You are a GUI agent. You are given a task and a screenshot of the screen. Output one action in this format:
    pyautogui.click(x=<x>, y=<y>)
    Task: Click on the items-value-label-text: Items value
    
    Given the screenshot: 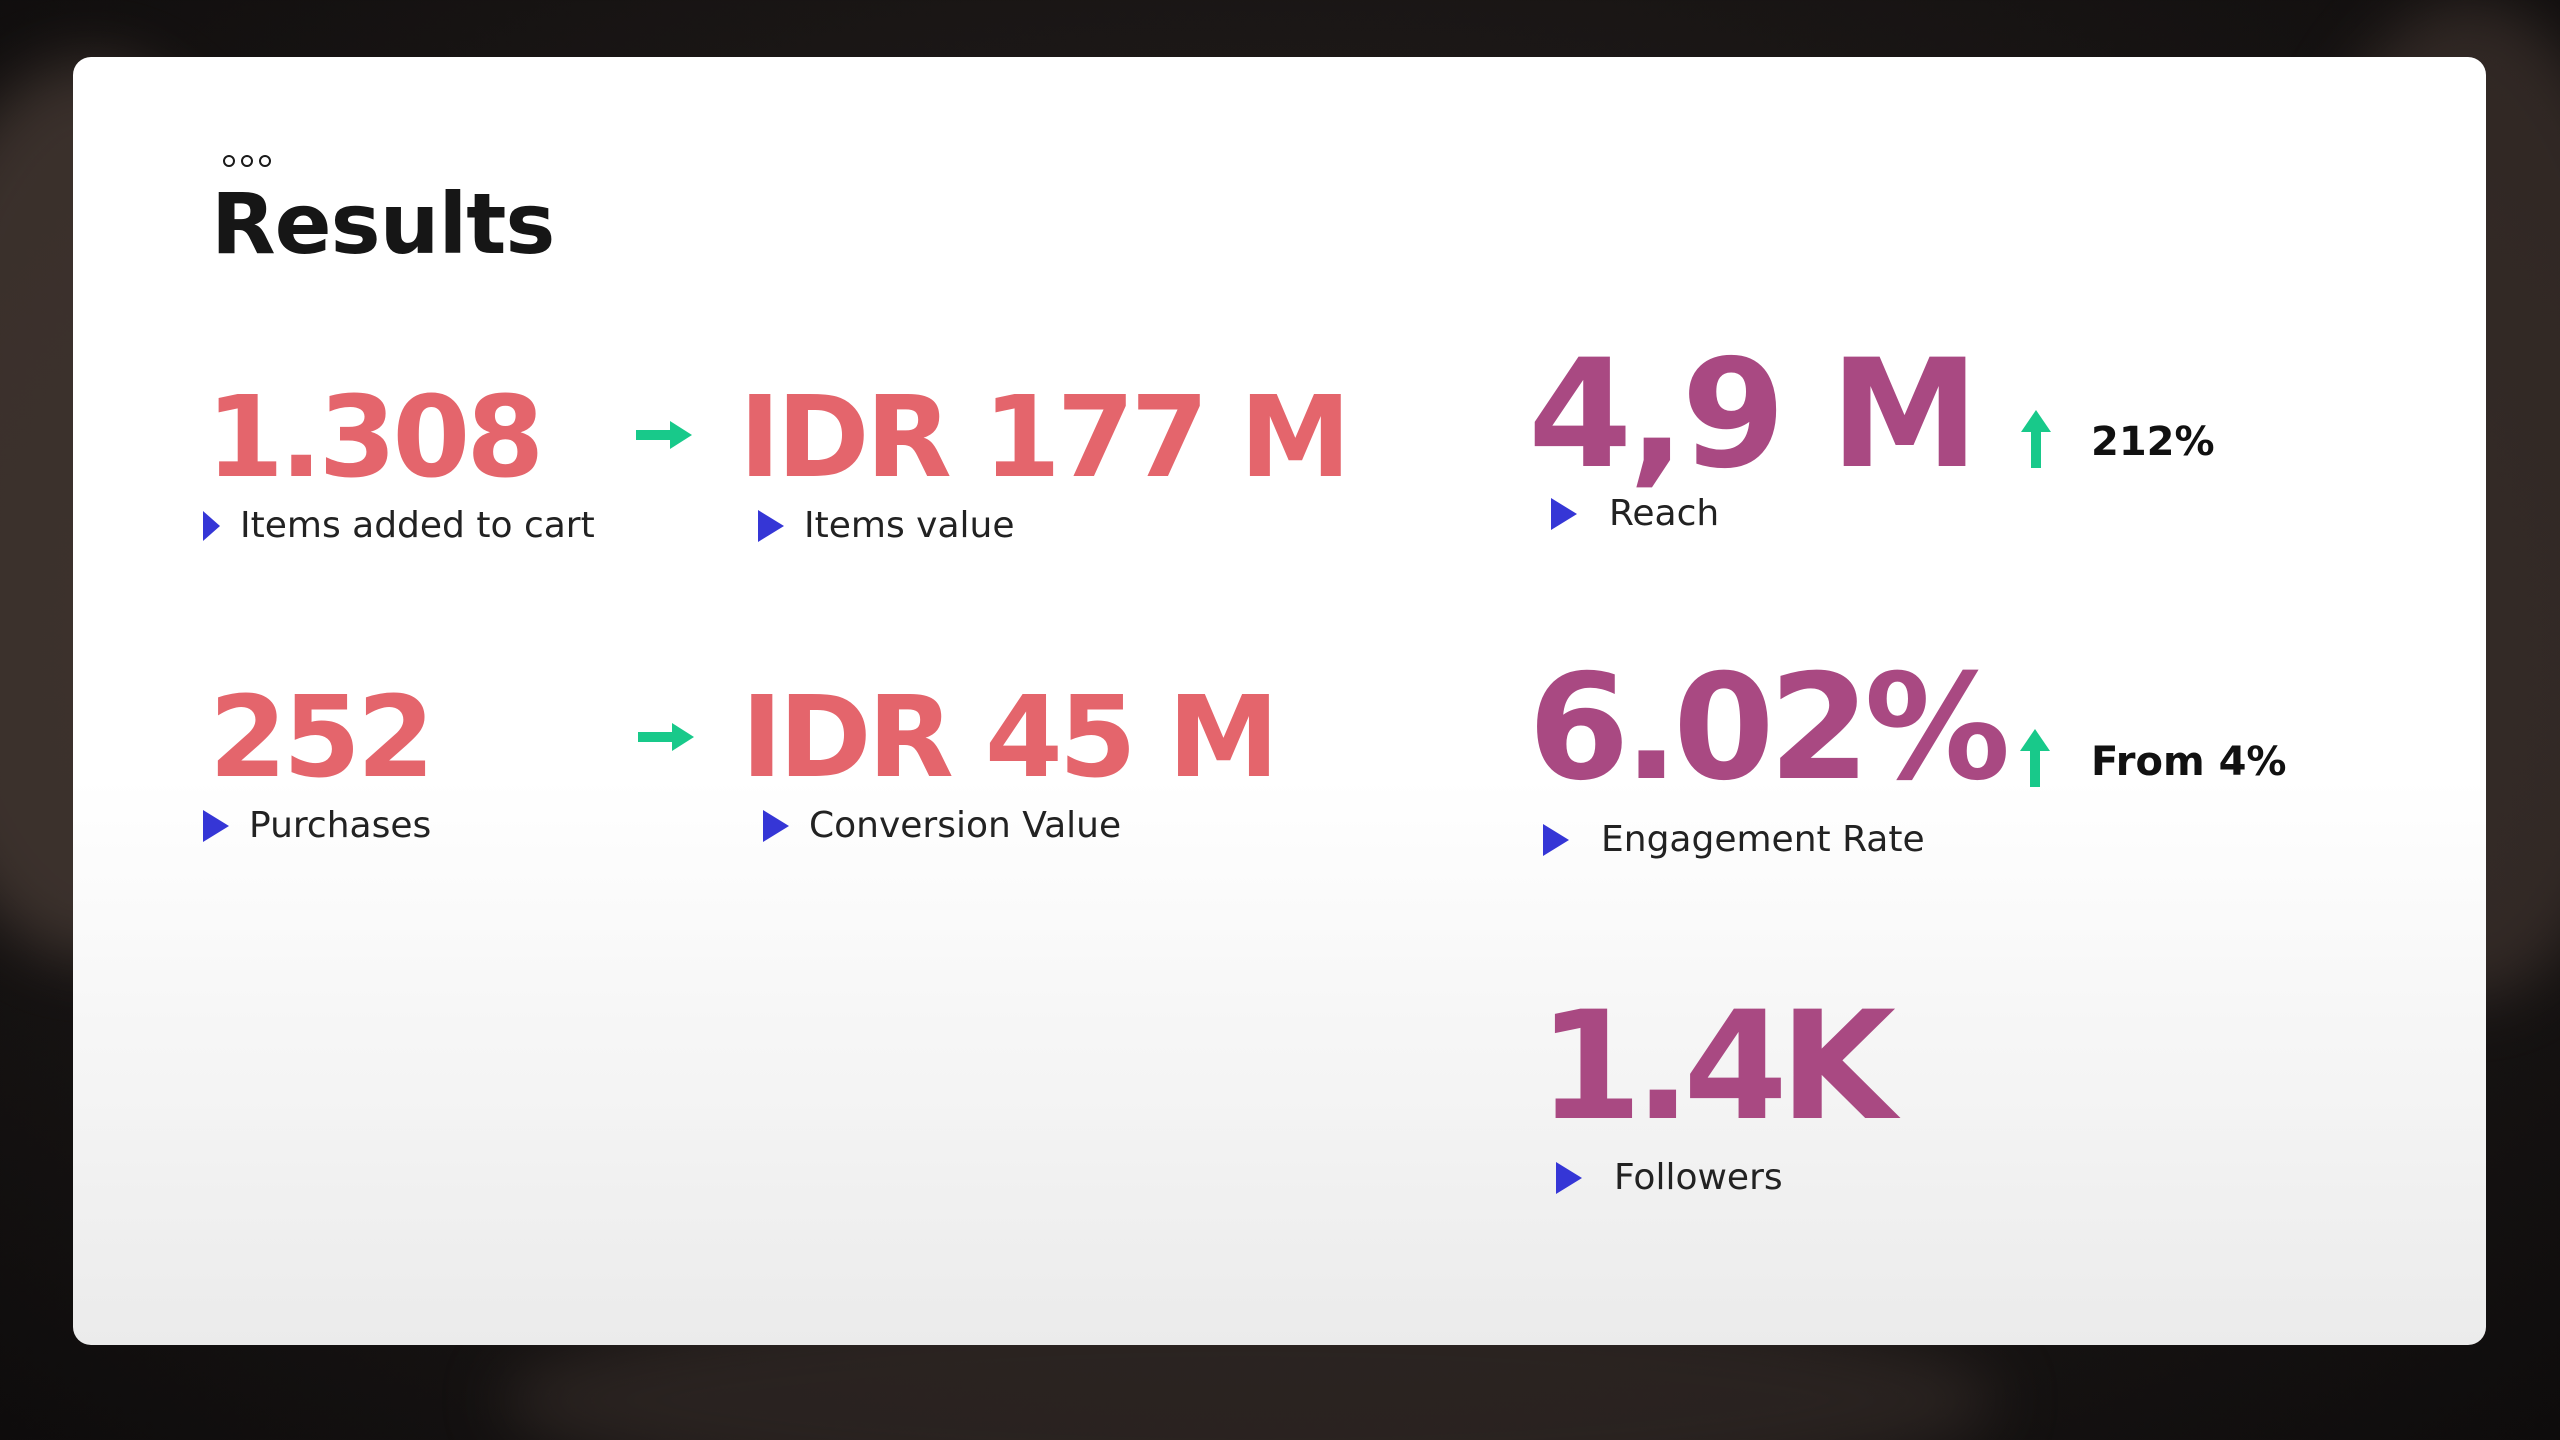 What is the action you would take?
    pyautogui.click(x=909, y=525)
    